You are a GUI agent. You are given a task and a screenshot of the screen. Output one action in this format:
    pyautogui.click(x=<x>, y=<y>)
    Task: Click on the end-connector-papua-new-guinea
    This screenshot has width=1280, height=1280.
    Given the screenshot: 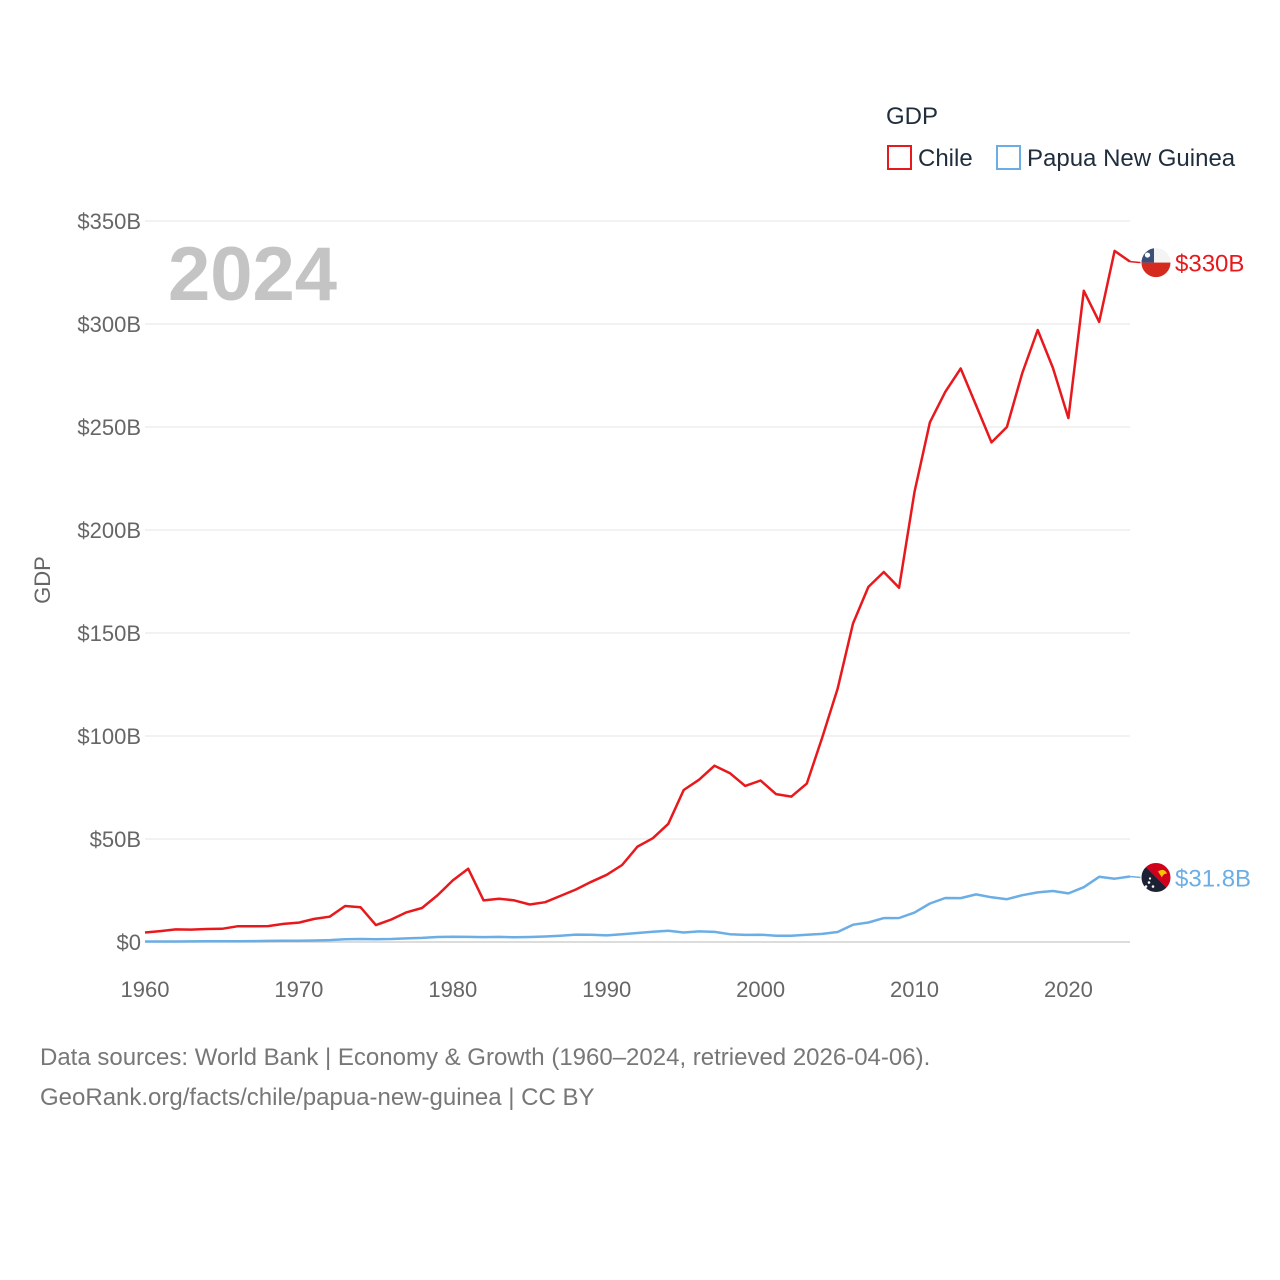 What is the action you would take?
    pyautogui.click(x=1135, y=877)
    